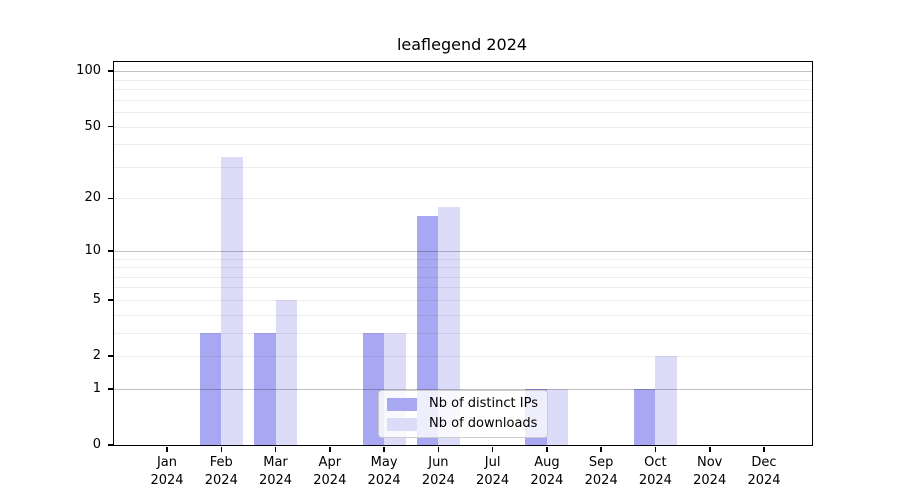 Image resolution: width=900 pixels, height=500 pixels. What do you see at coordinates (92, 250) in the screenshot?
I see `y-tick-label: 10` at bounding box center [92, 250].